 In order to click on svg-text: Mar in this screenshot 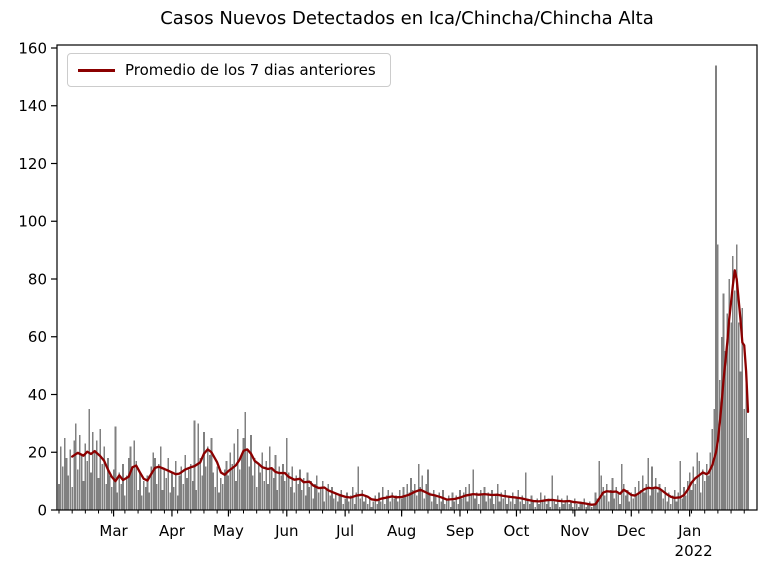, I will do `click(113, 531)`.